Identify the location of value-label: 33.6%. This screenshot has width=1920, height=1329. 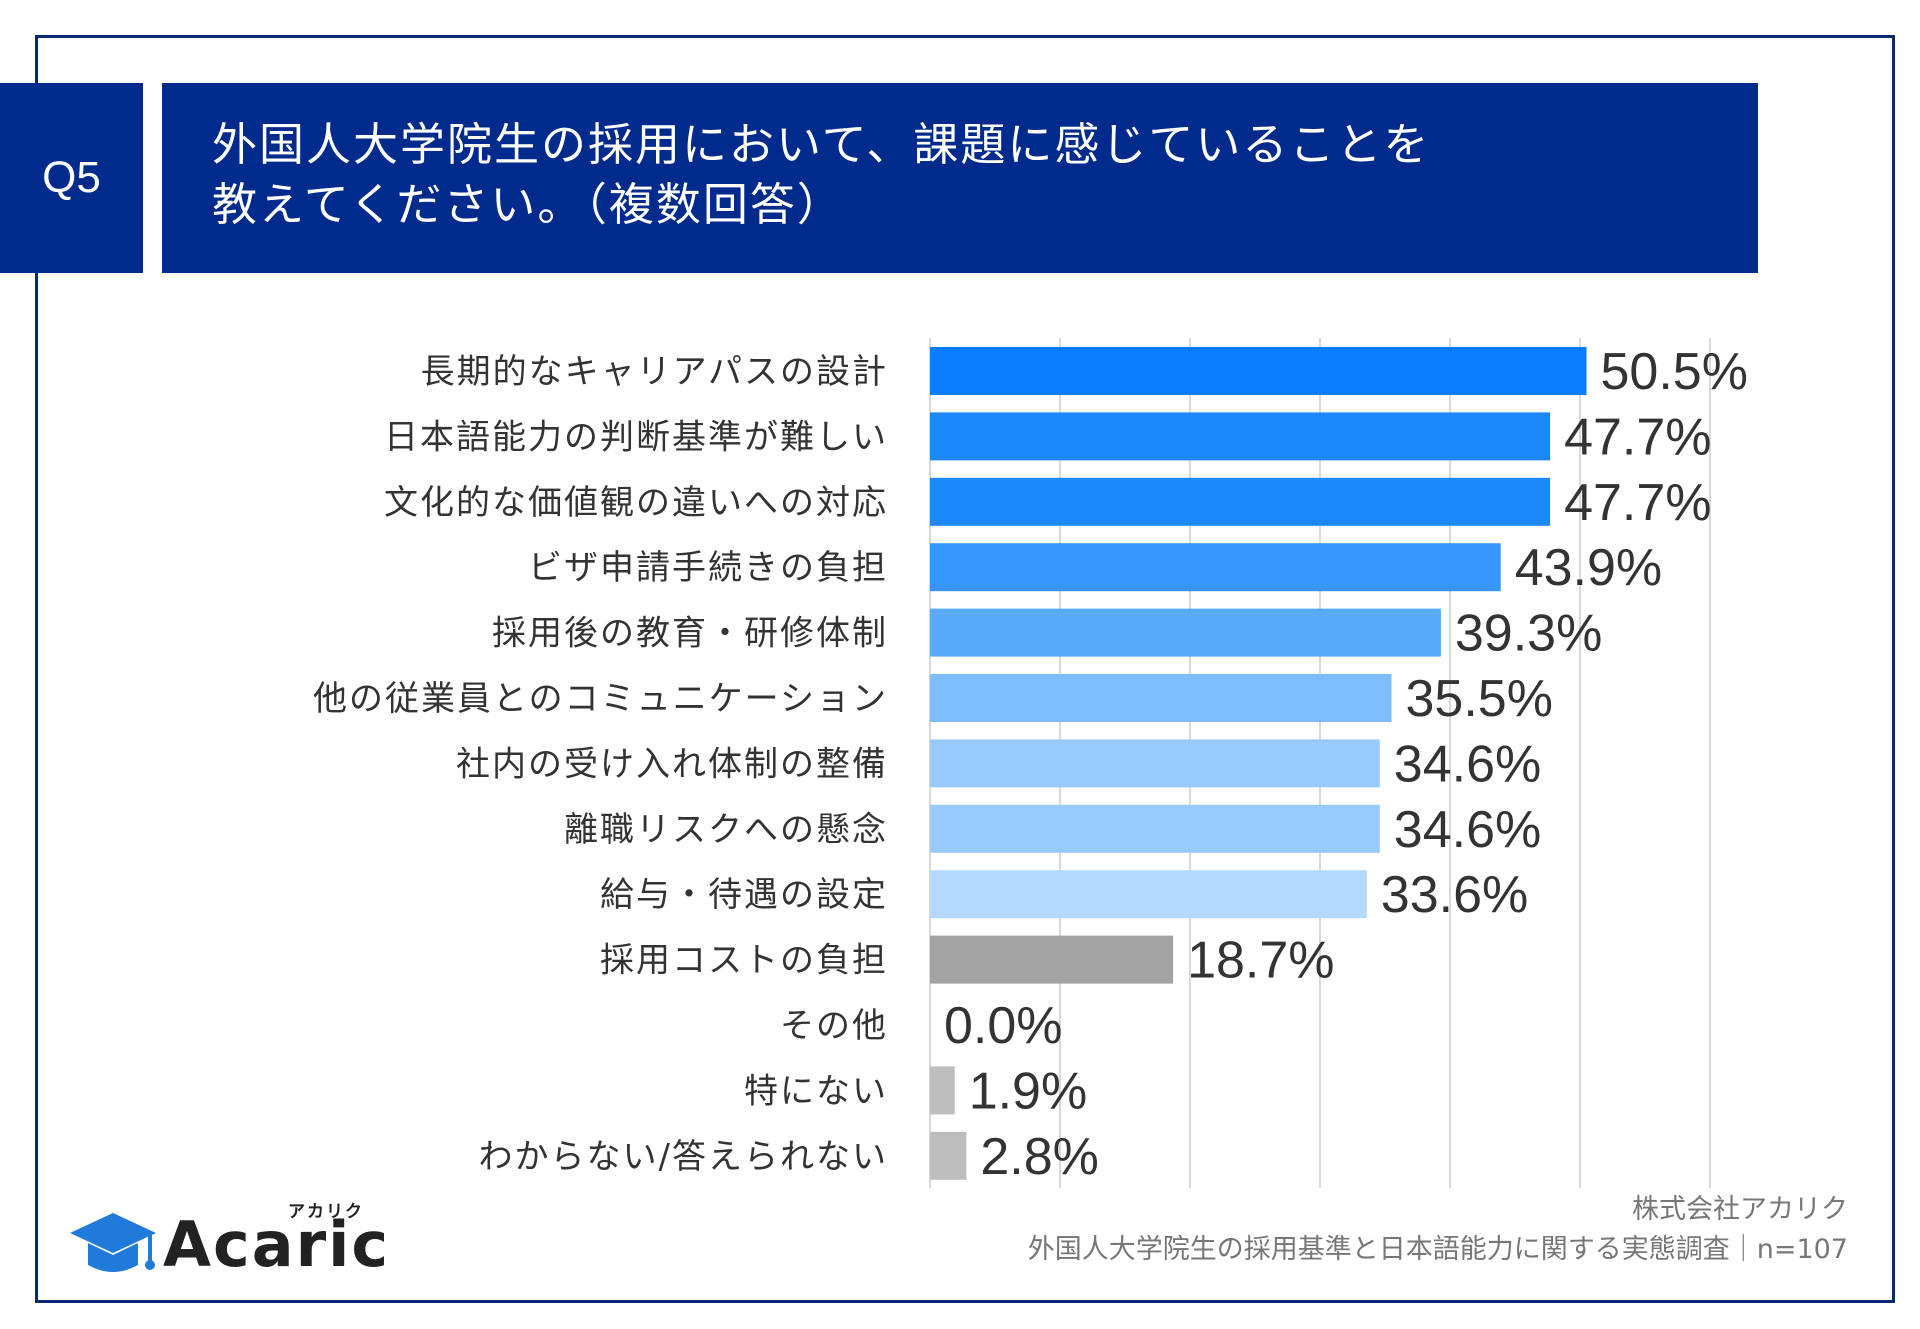
(1454, 895).